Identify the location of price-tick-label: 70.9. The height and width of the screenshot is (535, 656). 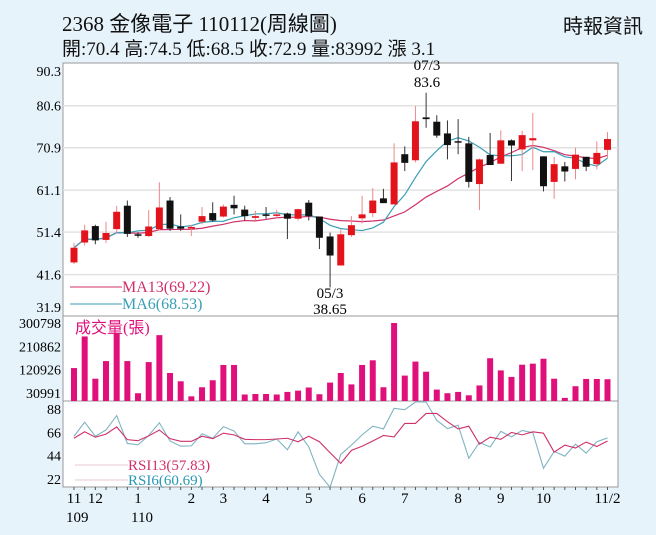
(49, 149).